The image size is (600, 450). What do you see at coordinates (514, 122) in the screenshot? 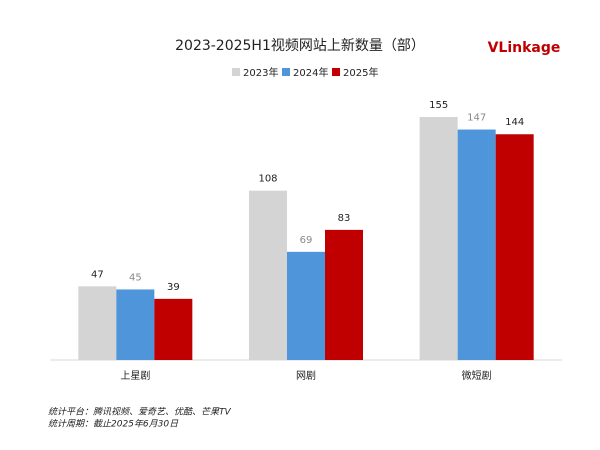
I see `data-label: 144` at bounding box center [514, 122].